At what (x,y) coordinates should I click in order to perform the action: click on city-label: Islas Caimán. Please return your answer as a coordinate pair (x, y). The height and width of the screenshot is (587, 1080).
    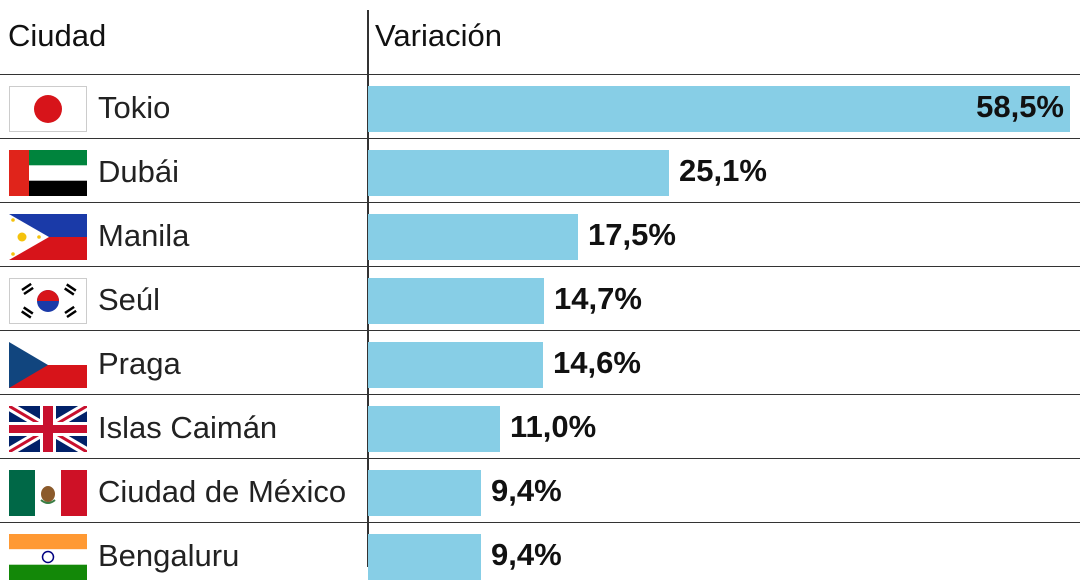
    Looking at the image, I should click on (188, 427).